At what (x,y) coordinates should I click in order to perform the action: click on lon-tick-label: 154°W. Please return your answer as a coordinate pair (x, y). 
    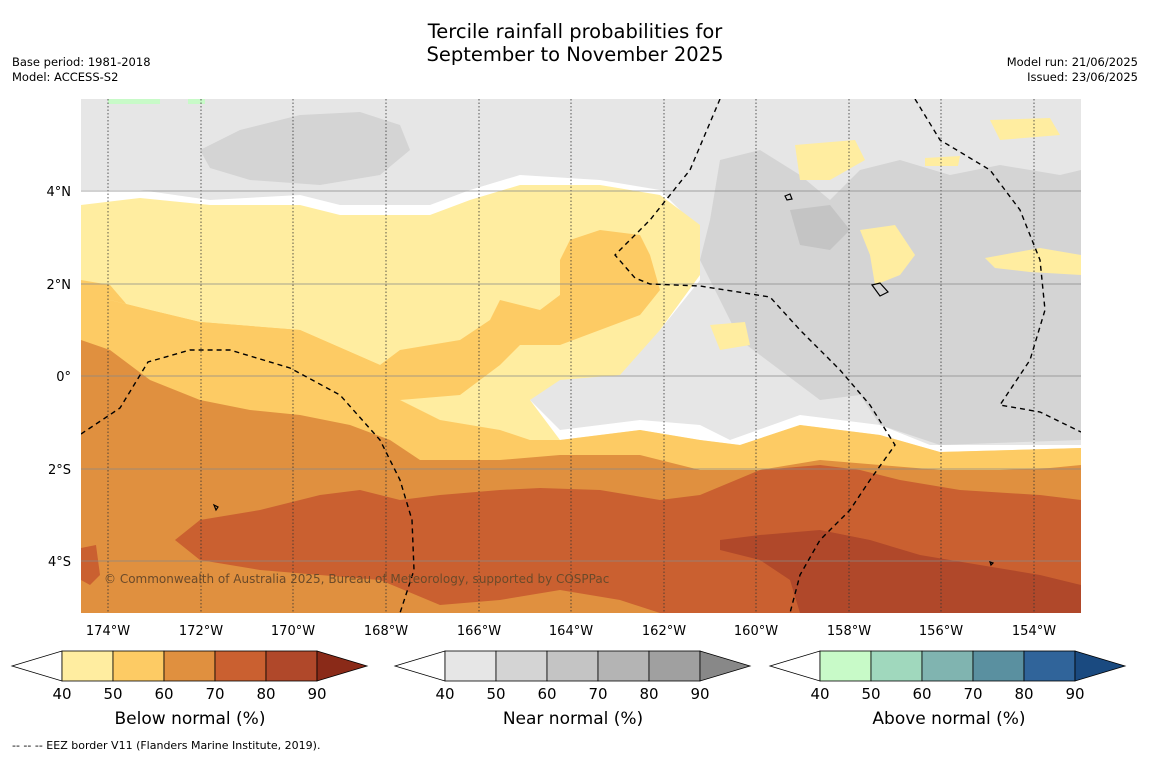
    Looking at the image, I should click on (1034, 631).